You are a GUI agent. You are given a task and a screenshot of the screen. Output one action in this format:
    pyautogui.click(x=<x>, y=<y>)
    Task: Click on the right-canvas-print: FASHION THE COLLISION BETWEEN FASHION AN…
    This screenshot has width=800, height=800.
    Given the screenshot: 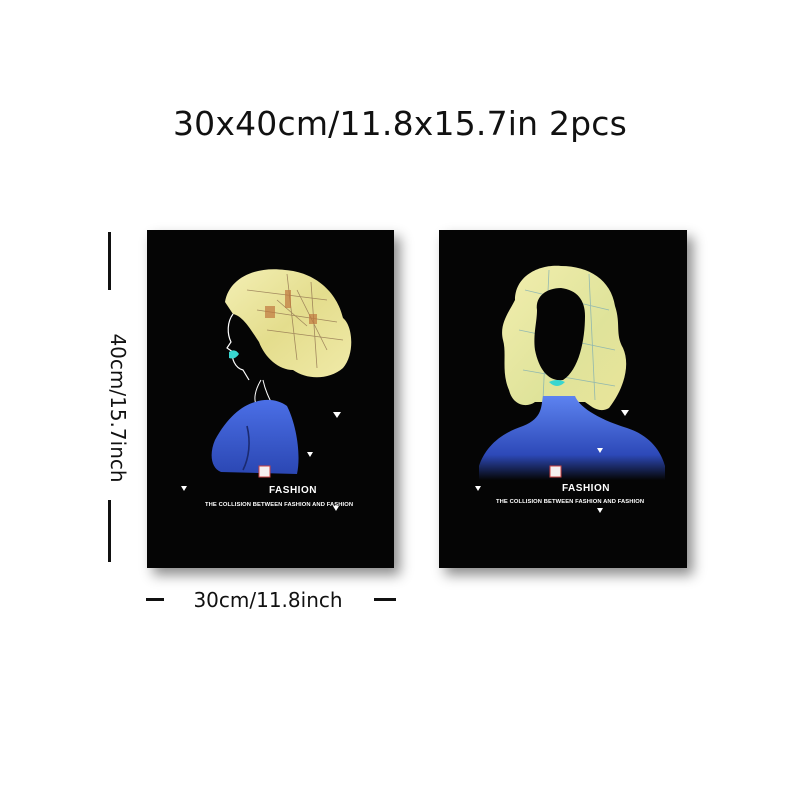 What is the action you would take?
    pyautogui.click(x=563, y=399)
    